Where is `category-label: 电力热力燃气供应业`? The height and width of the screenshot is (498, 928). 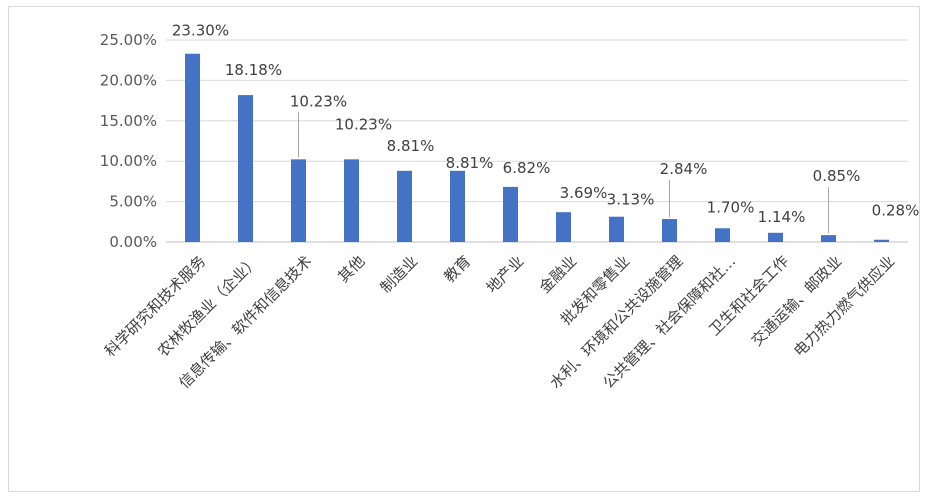 category-label: 电力热力燃气供应业 is located at coordinates (844, 306).